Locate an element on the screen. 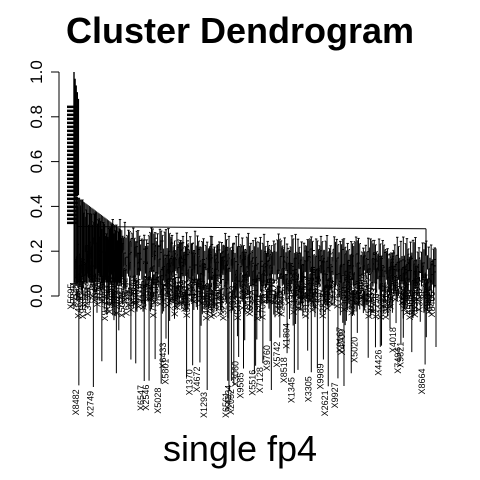 This screenshot has width=480, height=480. leaf-label: X9589 is located at coordinates (211, 306).